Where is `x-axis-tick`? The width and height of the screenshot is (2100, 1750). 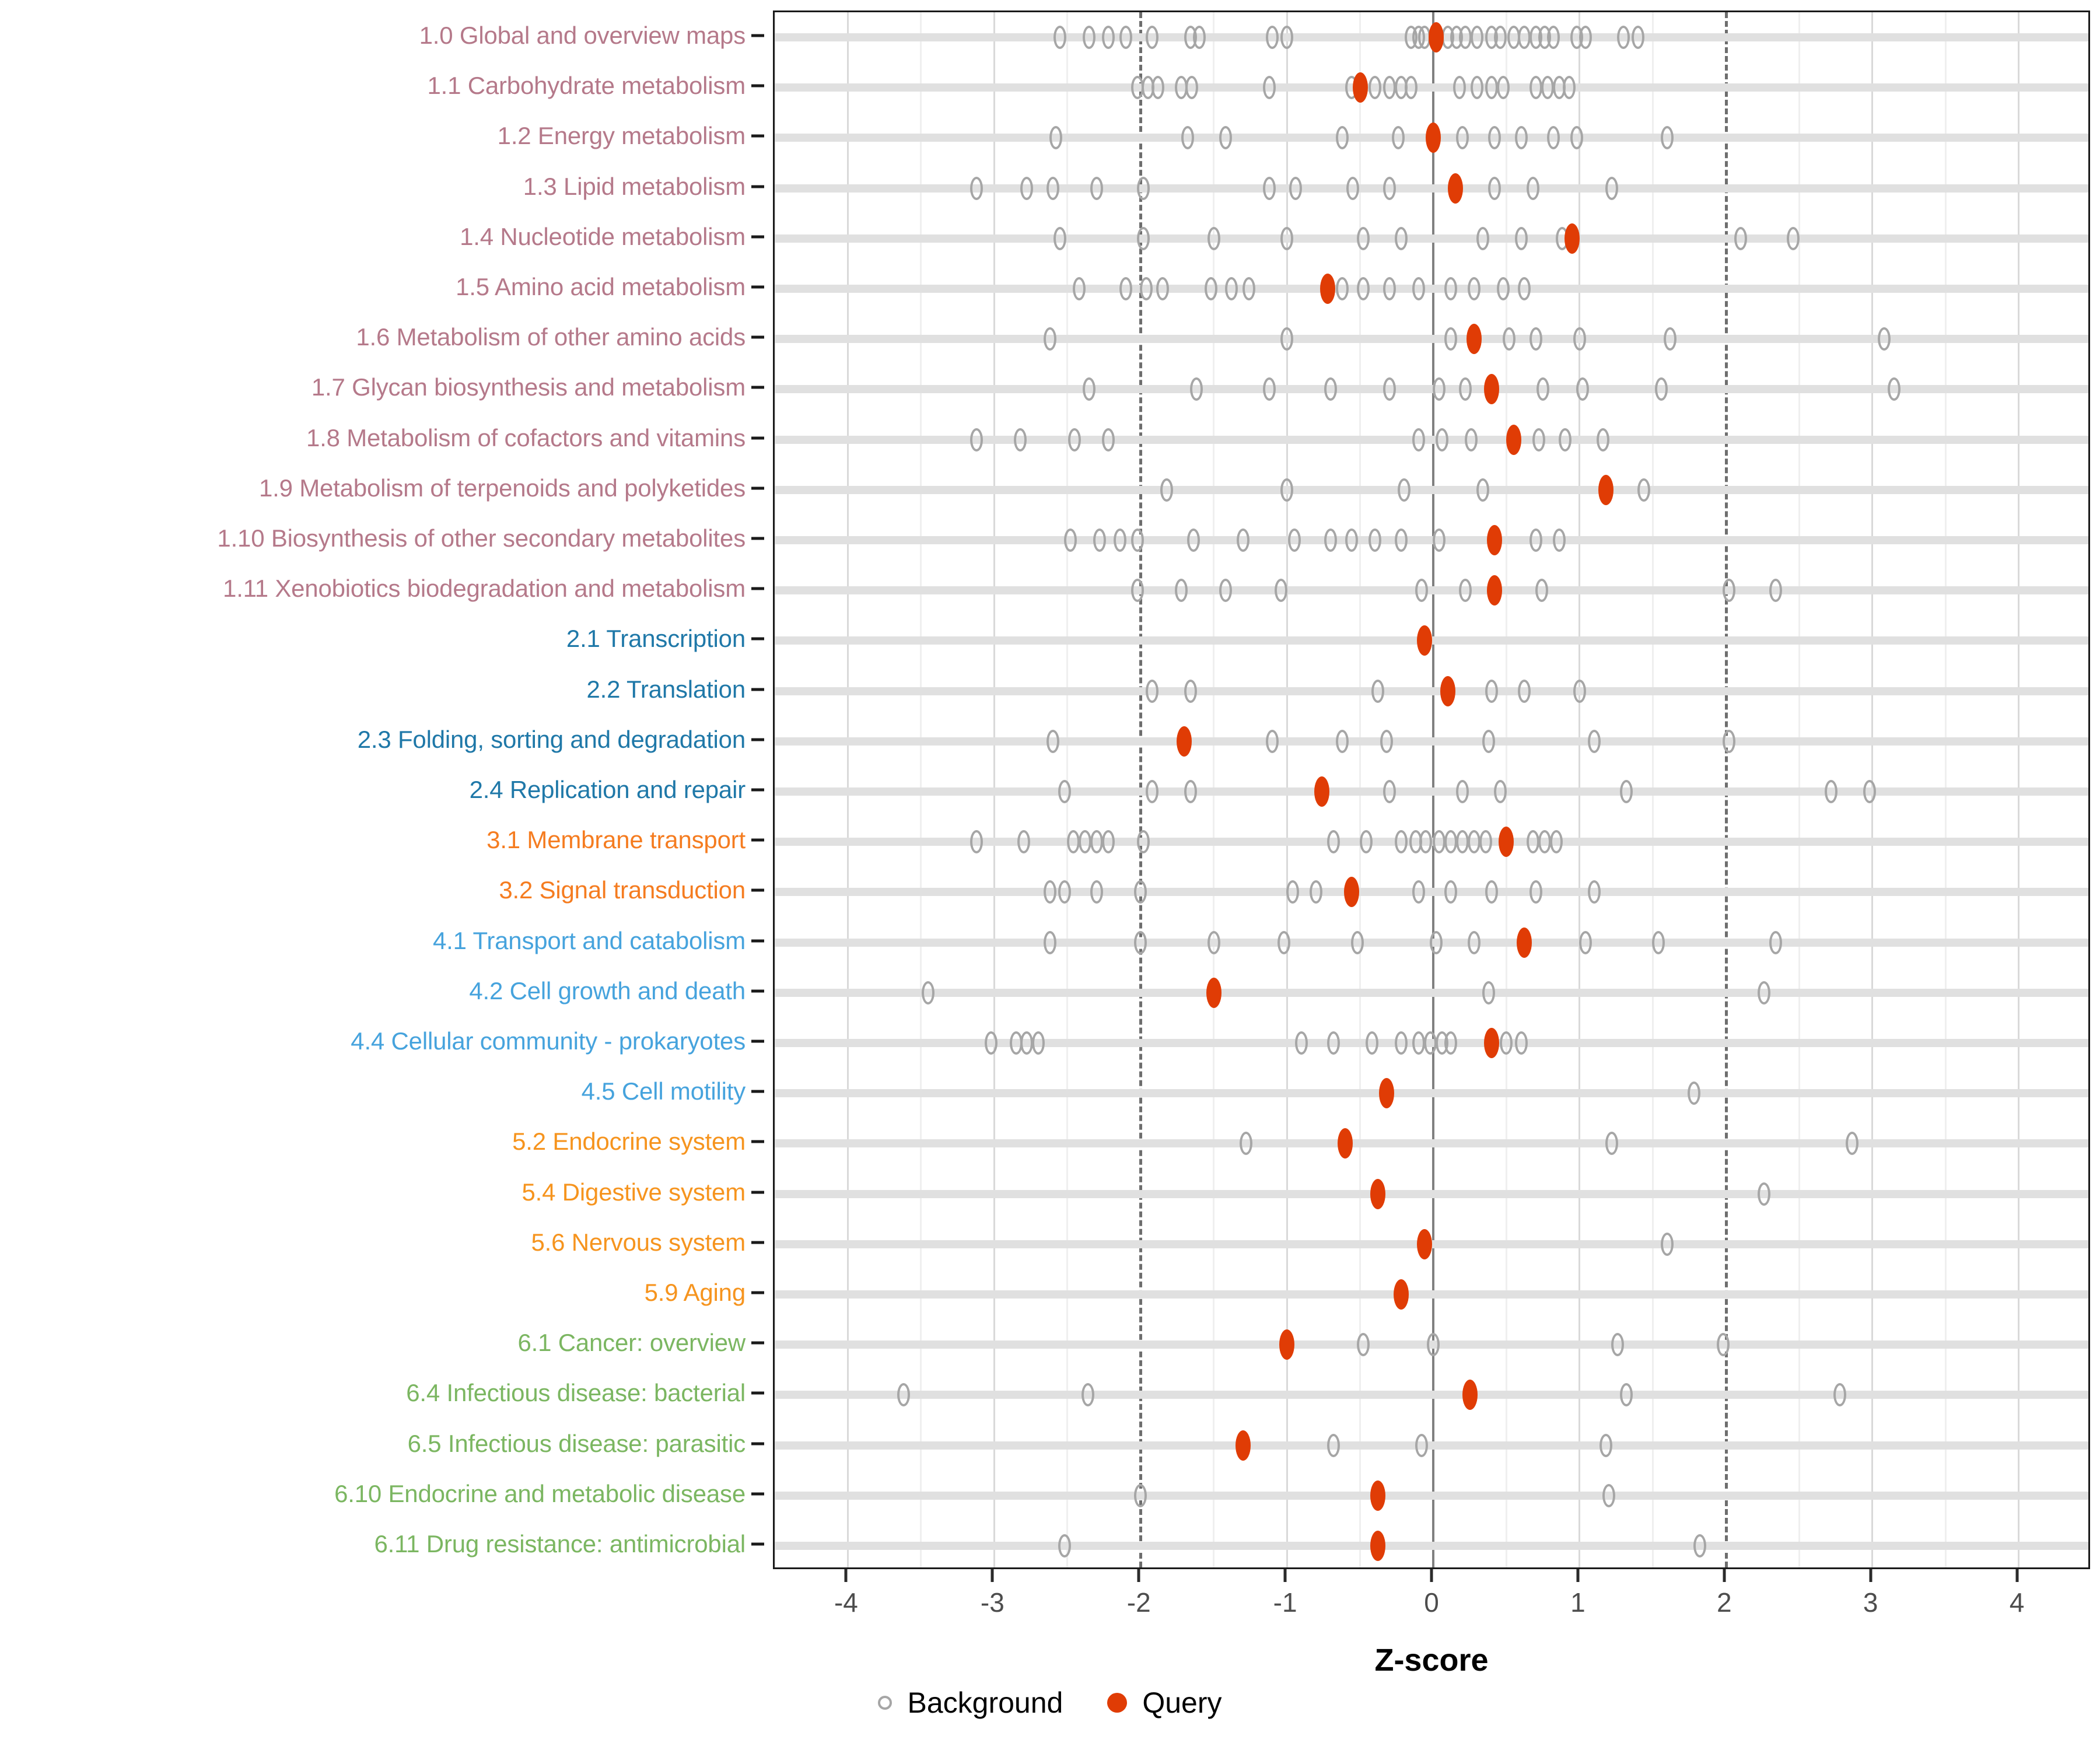
x-axis-tick is located at coordinates (2017, 1575).